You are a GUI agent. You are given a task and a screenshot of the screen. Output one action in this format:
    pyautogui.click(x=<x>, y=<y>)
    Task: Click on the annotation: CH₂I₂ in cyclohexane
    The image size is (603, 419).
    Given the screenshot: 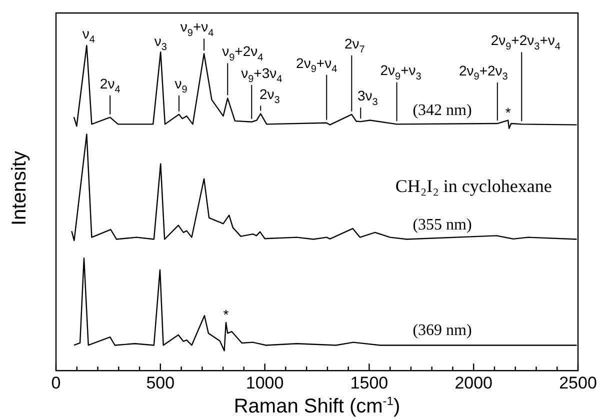 What is the action you would take?
    pyautogui.click(x=473, y=186)
    